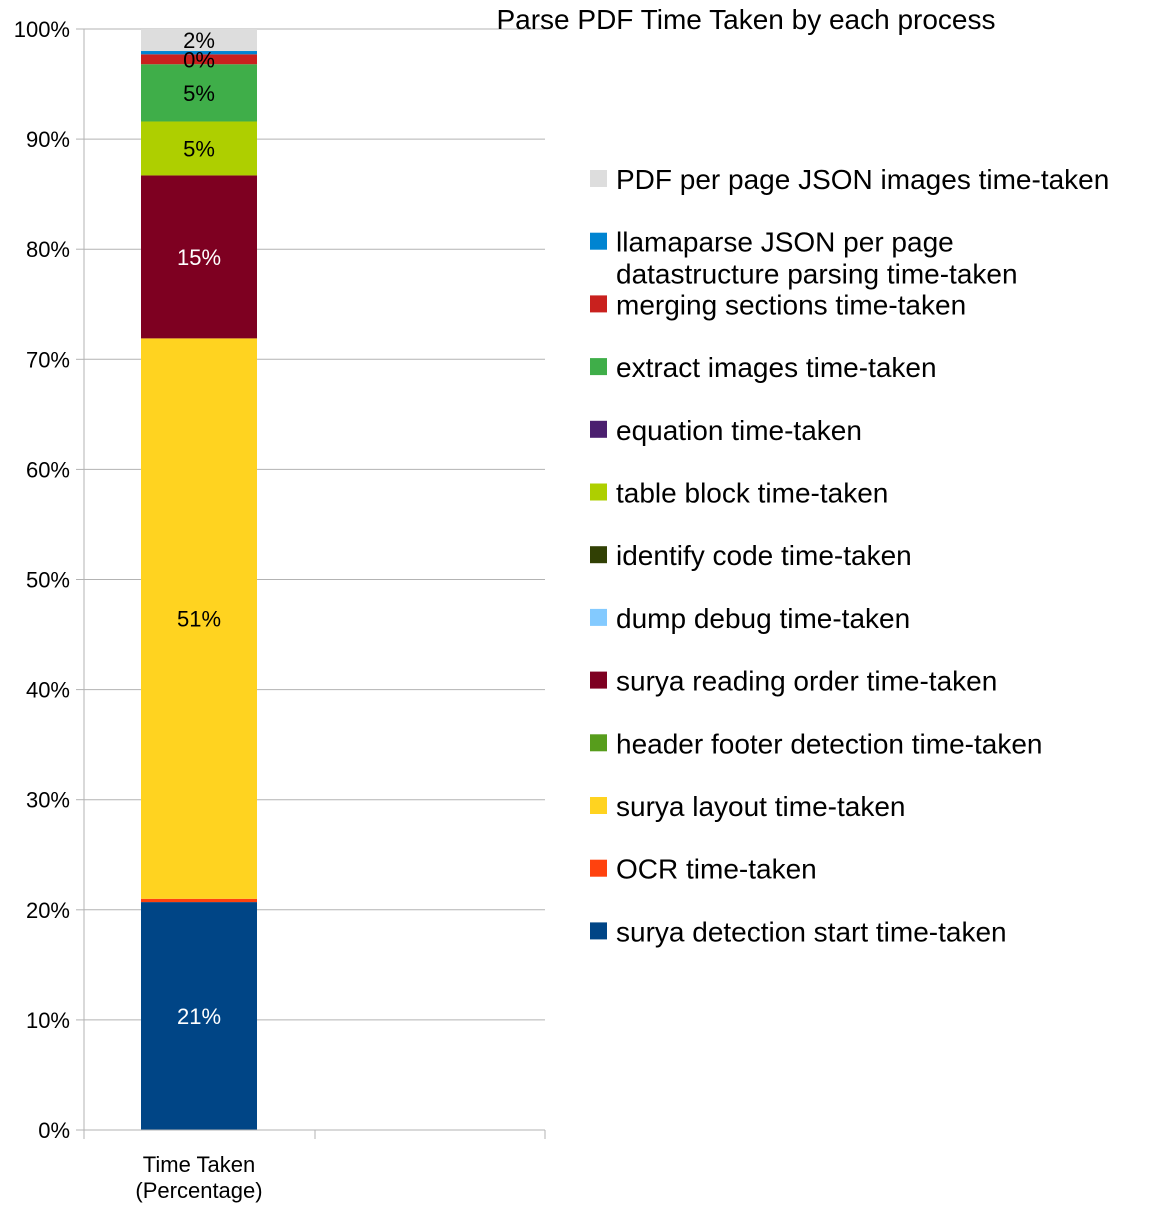  Describe the element at coordinates (198, 1190) in the screenshot. I see `x-category-label: (Percentage)` at that location.